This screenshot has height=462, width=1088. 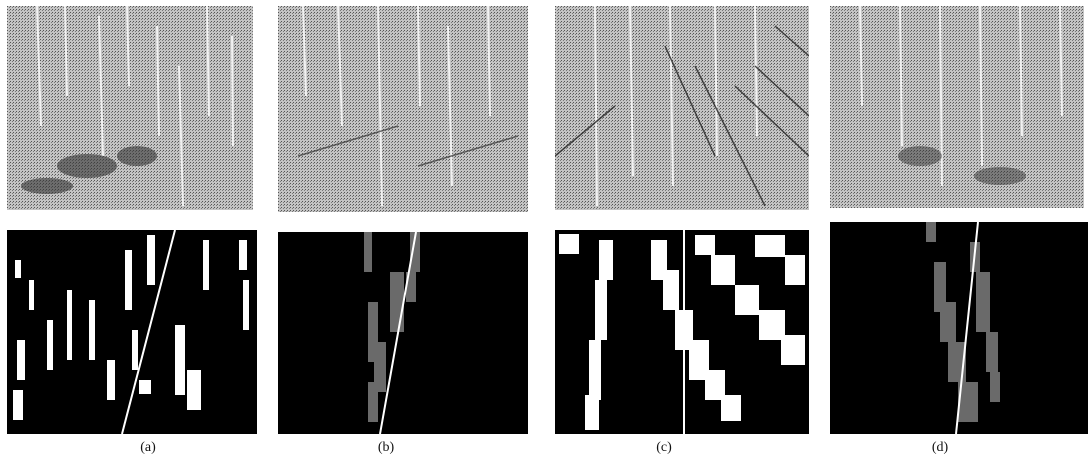 What do you see at coordinates (148, 447) in the screenshot?
I see `caption-a: (a)` at bounding box center [148, 447].